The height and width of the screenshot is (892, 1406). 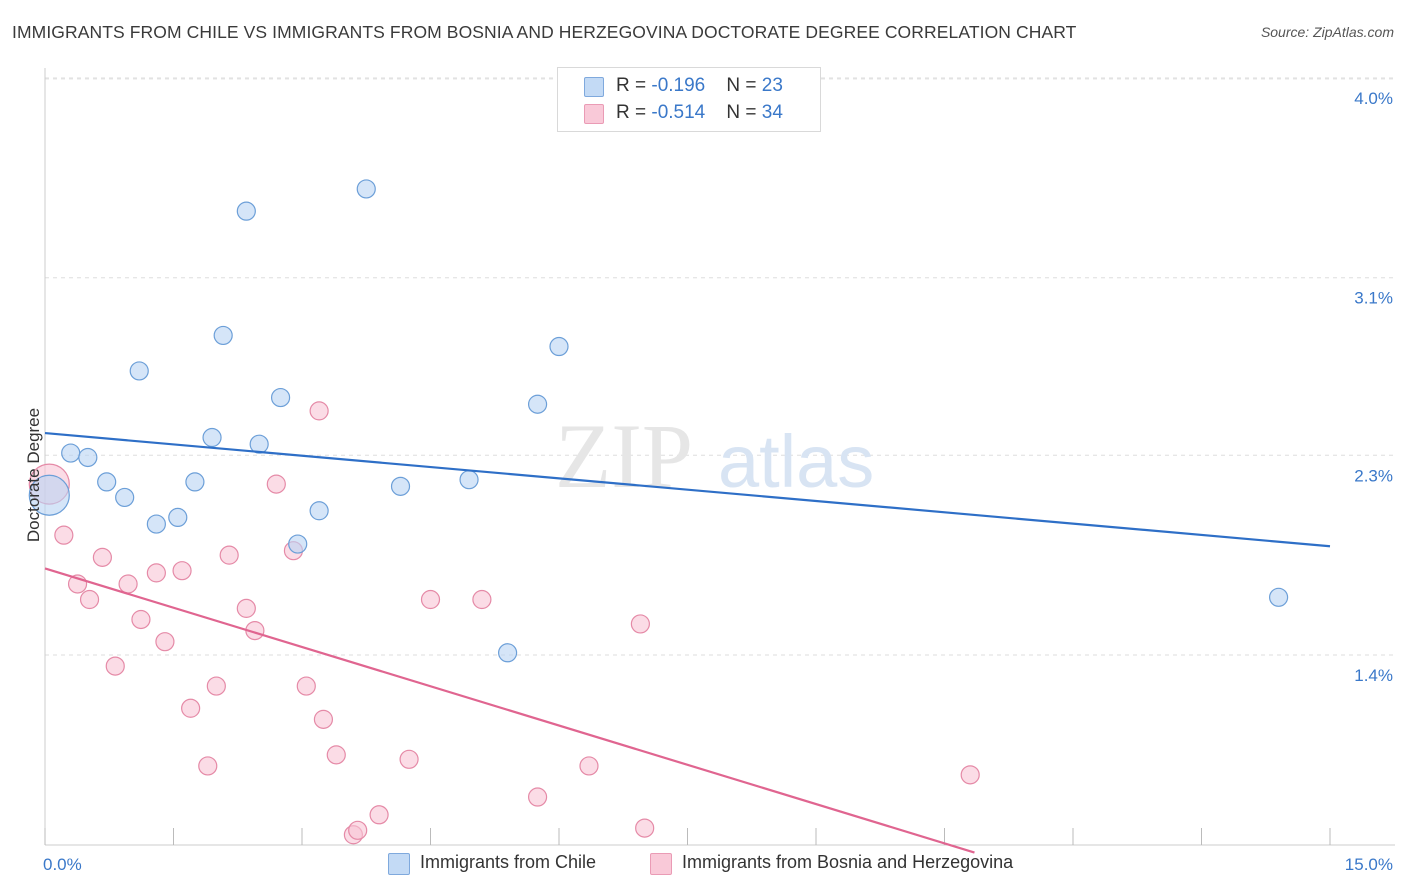 I want to click on legend-text-bosnia: R = -0.514 N = 34, so click(x=699, y=113).